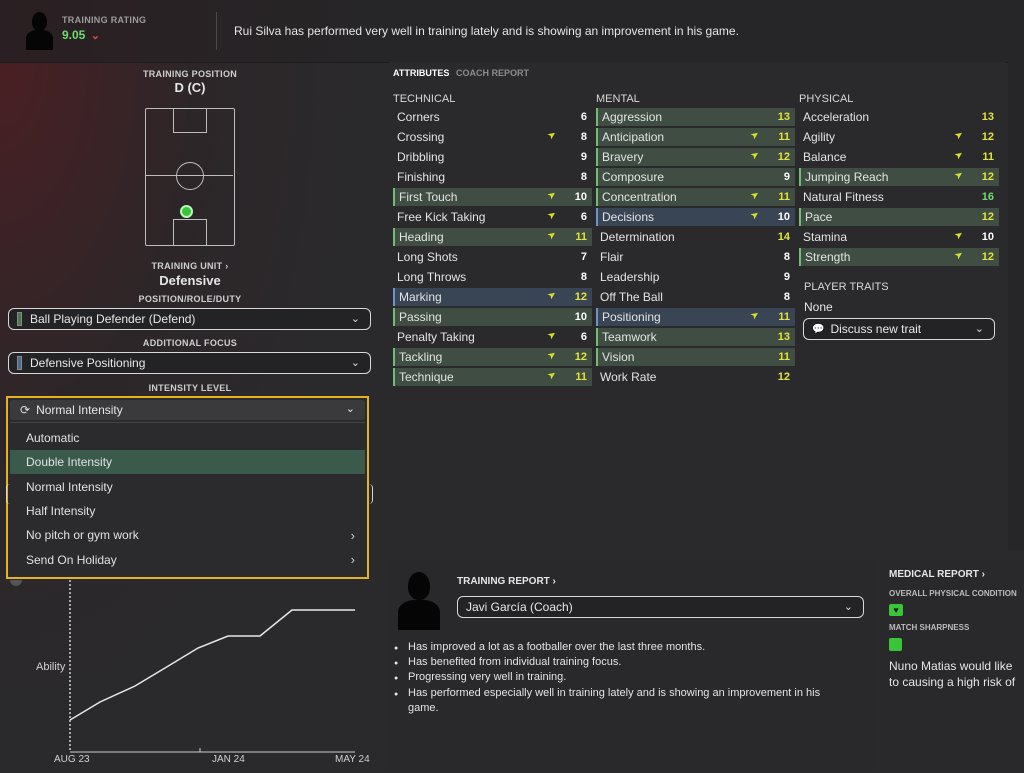 The image size is (1024, 773). What do you see at coordinates (371, 494) in the screenshot?
I see `select-edge-right` at bounding box center [371, 494].